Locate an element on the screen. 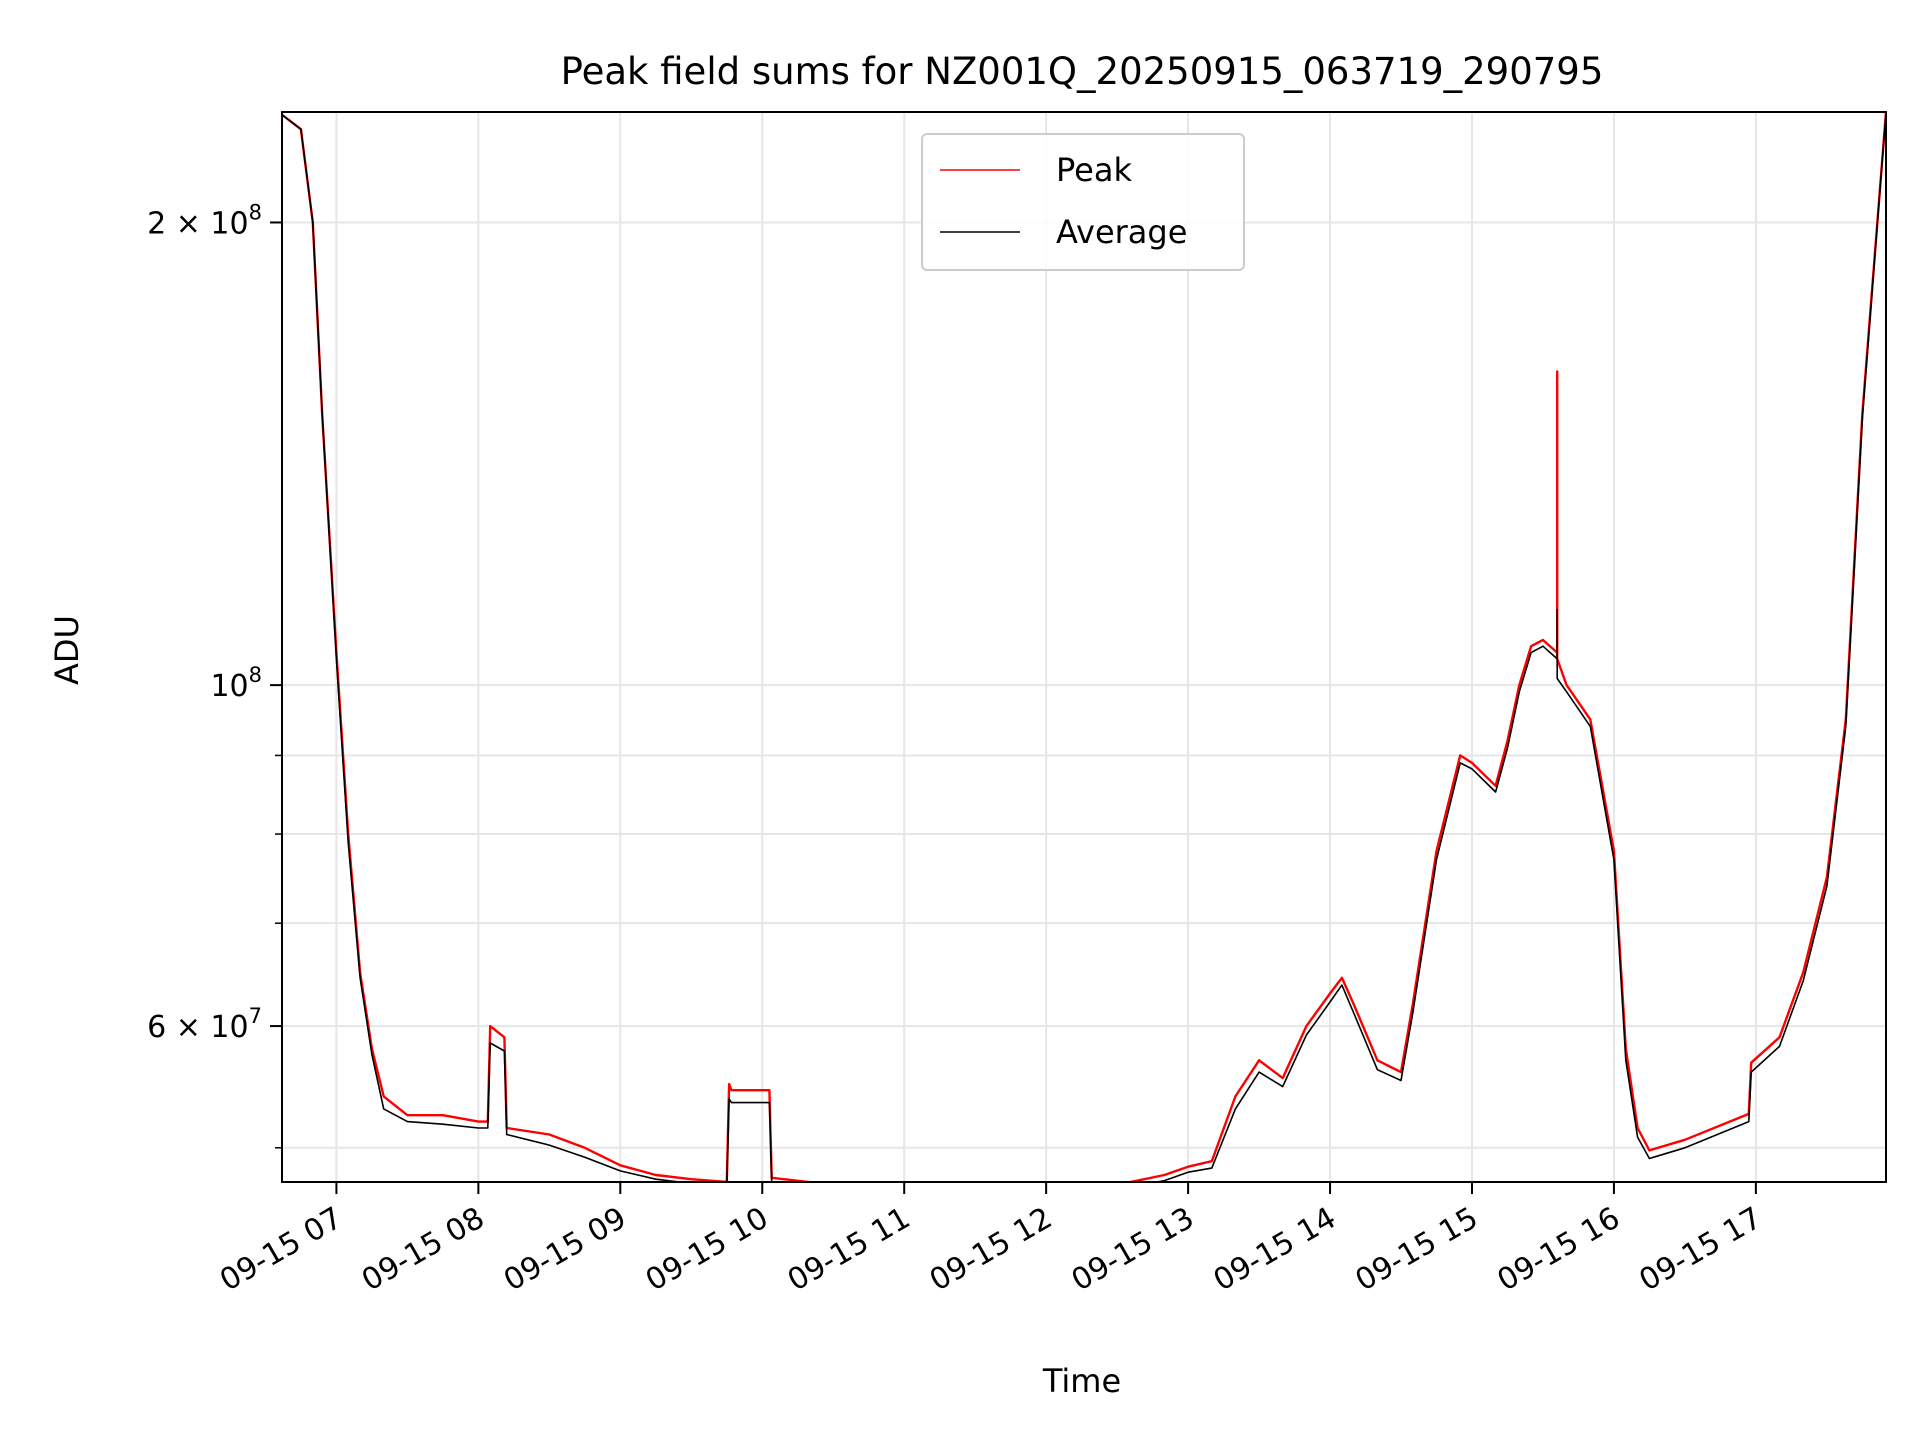  legend-box is located at coordinates (1083, 202).